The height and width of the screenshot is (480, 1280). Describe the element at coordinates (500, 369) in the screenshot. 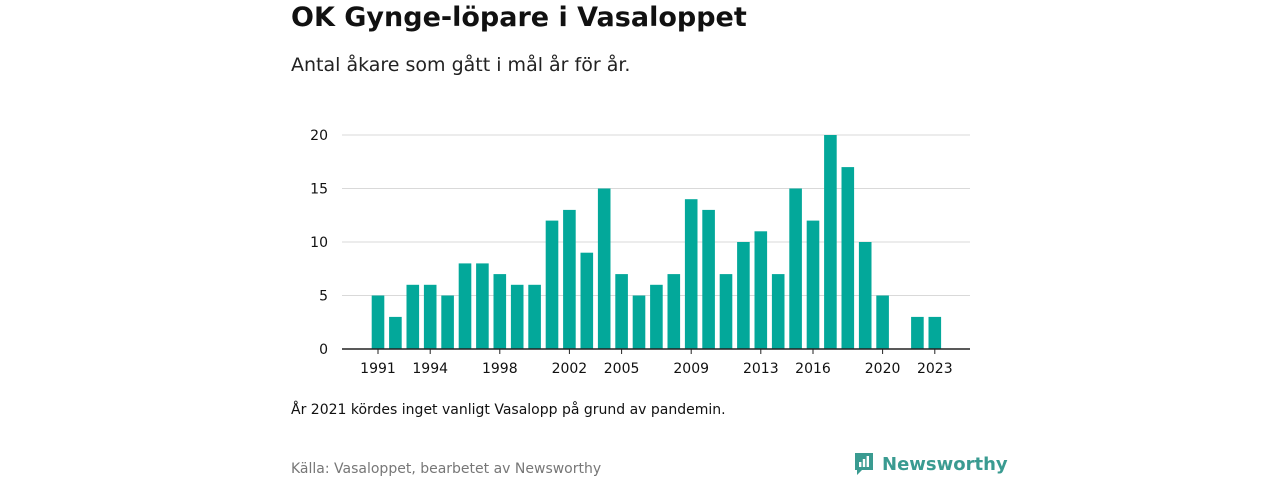

I see `x-tick-label: 1998` at that location.